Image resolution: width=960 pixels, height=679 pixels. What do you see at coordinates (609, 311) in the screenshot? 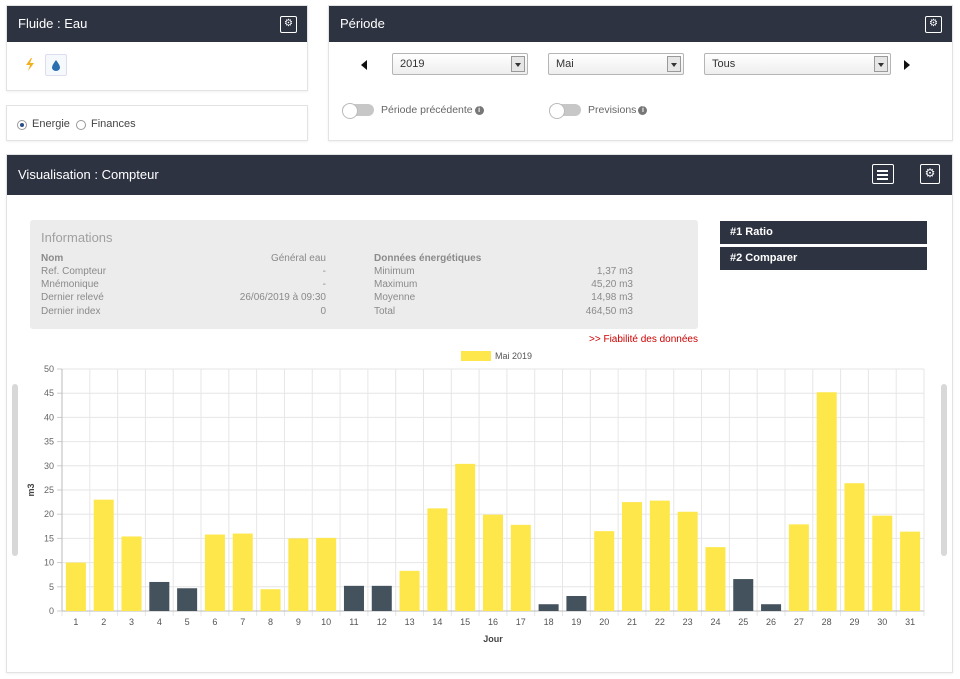
I see `info-total-value: 464,50 m3` at bounding box center [609, 311].